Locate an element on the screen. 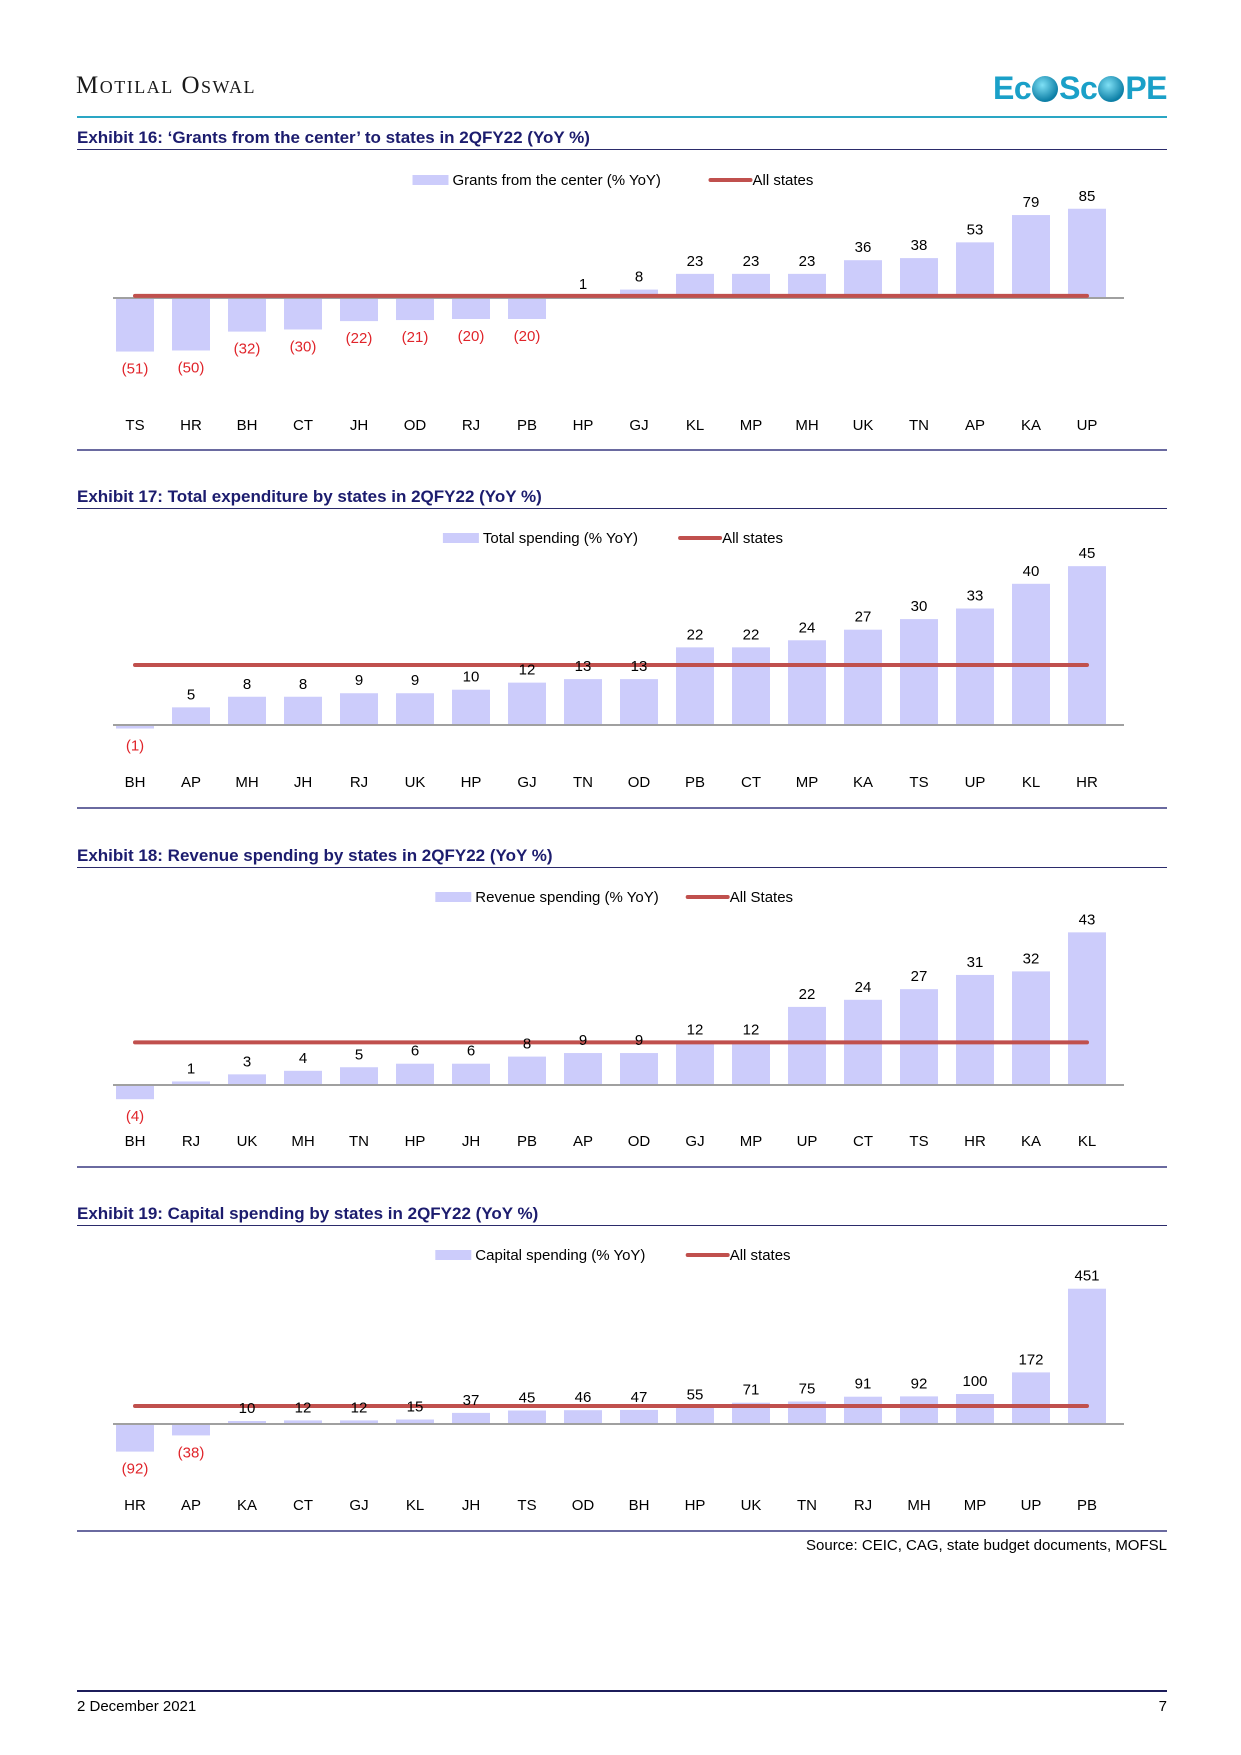 The width and height of the screenshot is (1241, 1755). data-label: (32) is located at coordinates (247, 349).